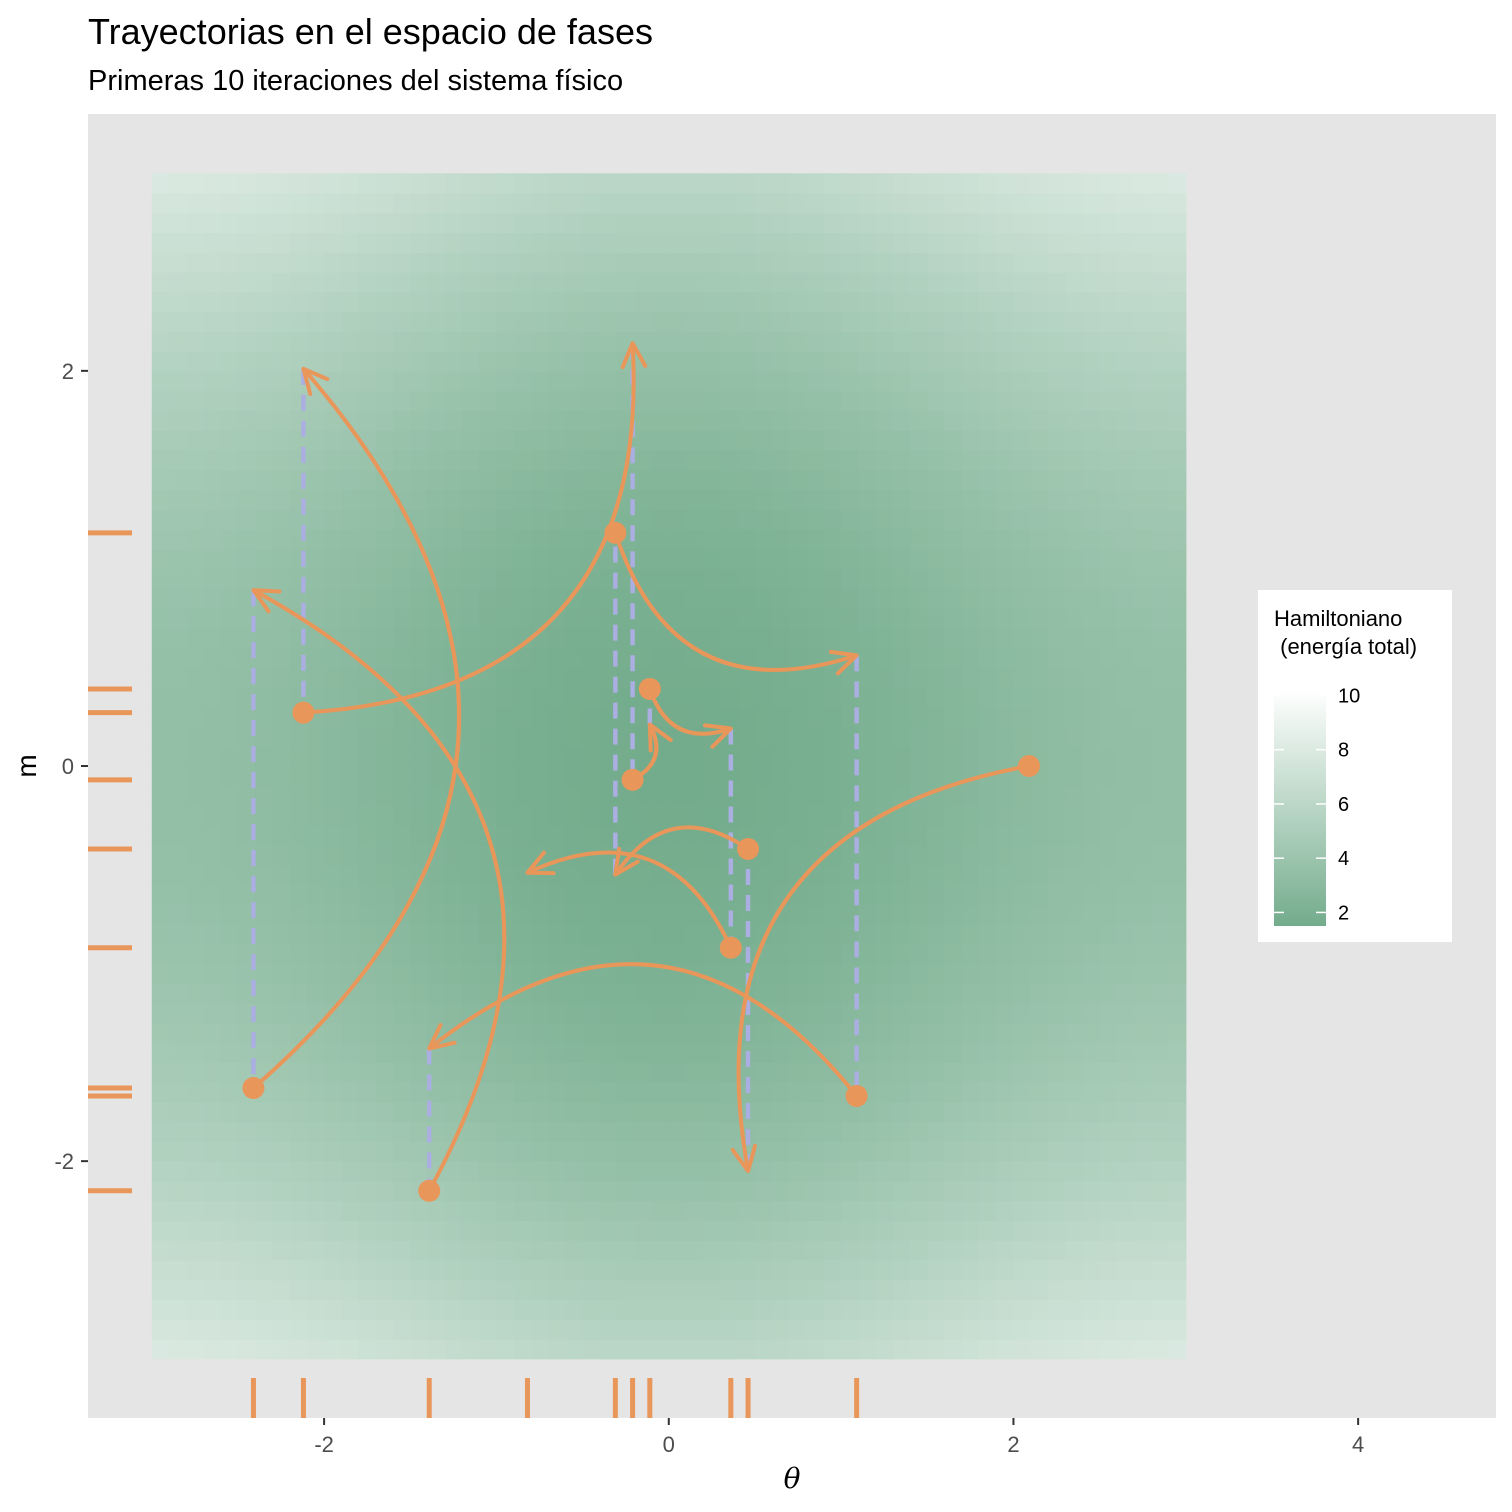 The width and height of the screenshot is (1512, 1512). I want to click on arrow-head, so click(660, 737).